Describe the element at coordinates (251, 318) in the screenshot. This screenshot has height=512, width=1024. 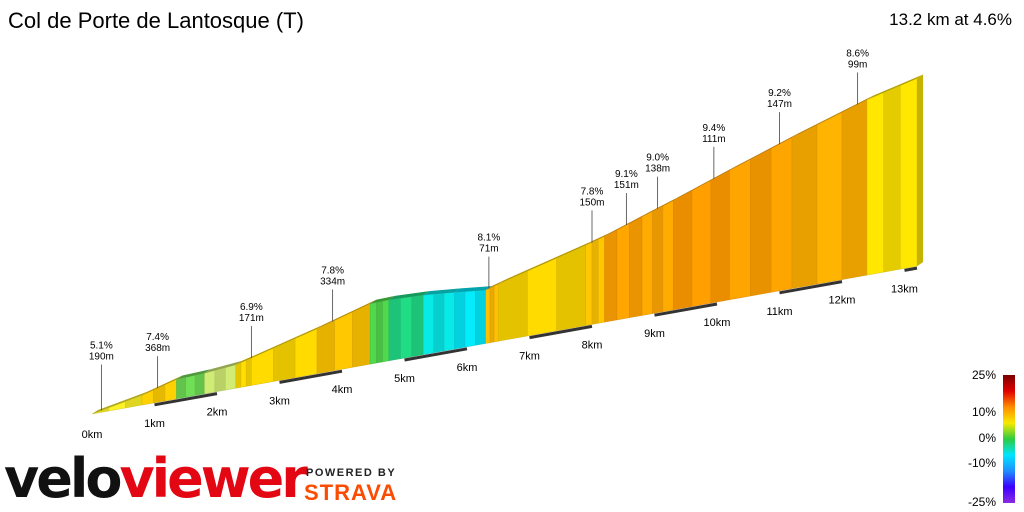
I see `annotation-length: 171m` at that location.